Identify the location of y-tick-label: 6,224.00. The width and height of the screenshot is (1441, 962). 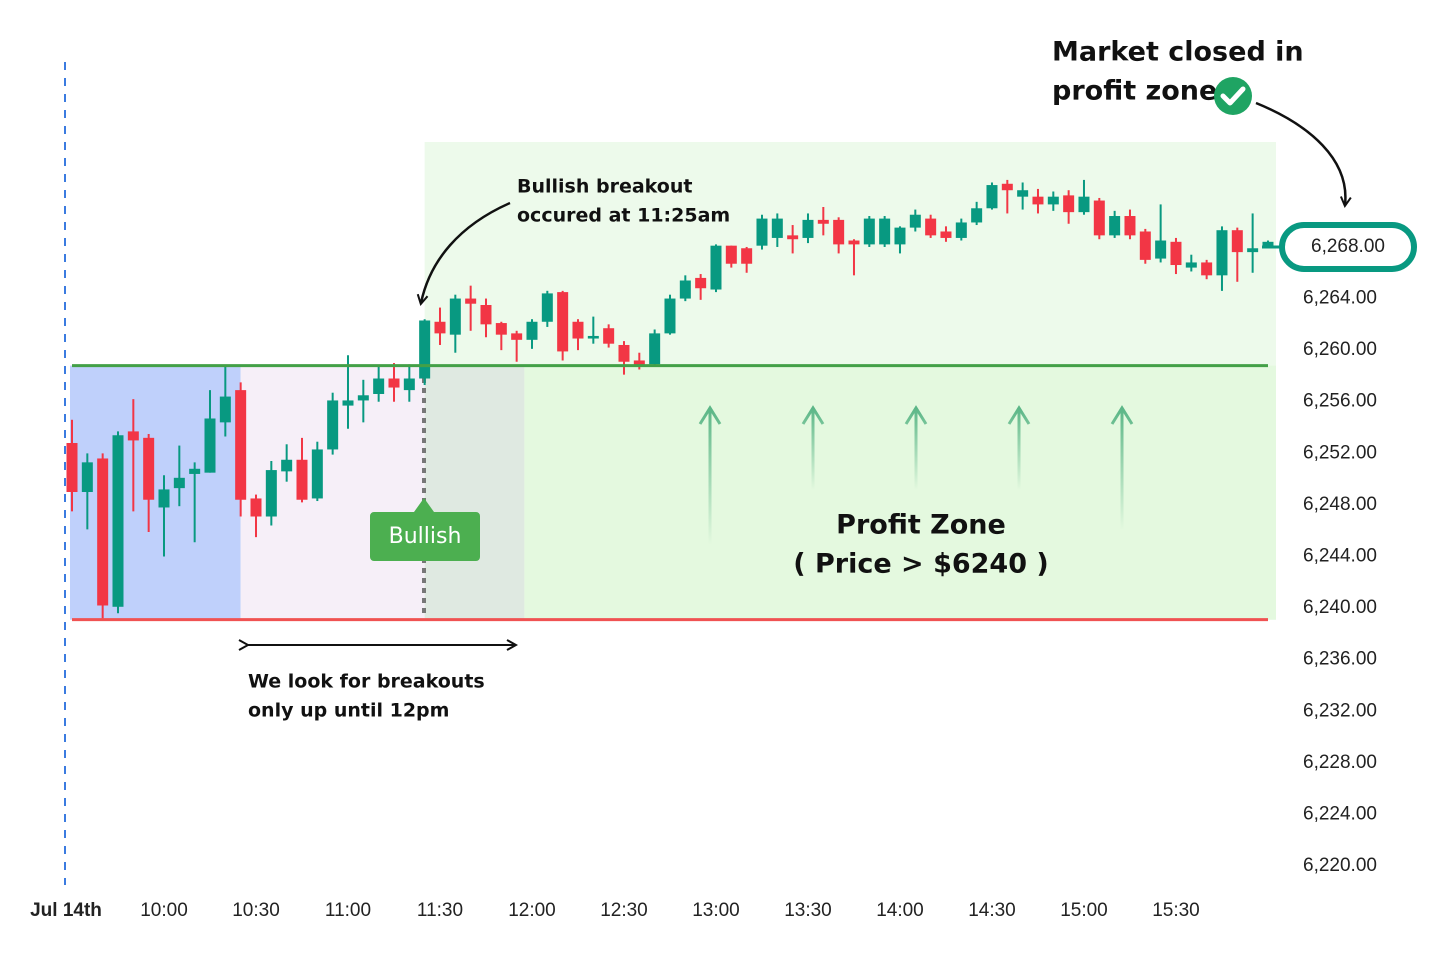
(1340, 813).